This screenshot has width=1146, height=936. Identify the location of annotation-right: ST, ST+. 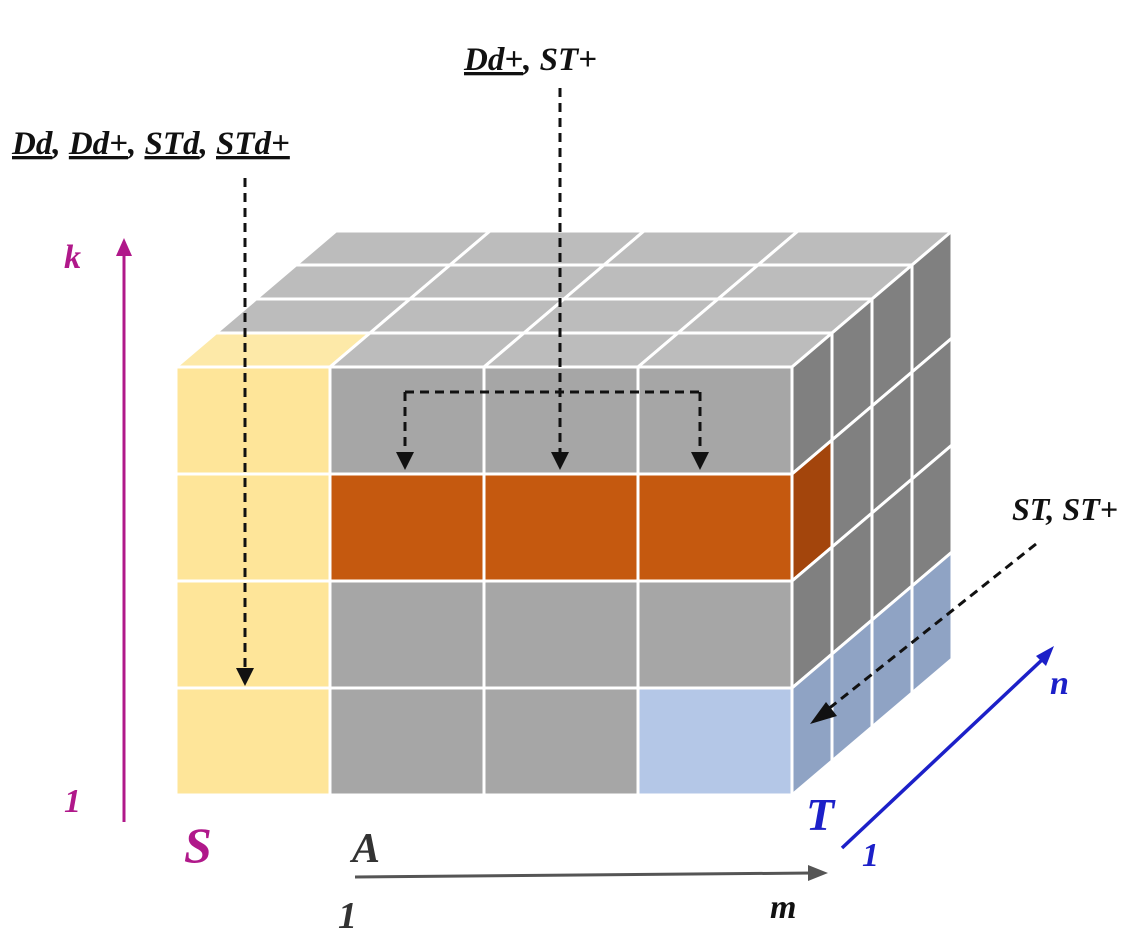
(1065, 509).